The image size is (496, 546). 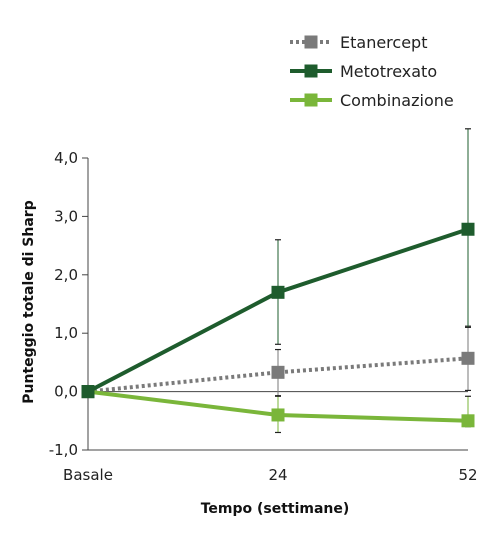 What do you see at coordinates (467, 475) in the screenshot?
I see `x-tick-label: 52` at bounding box center [467, 475].